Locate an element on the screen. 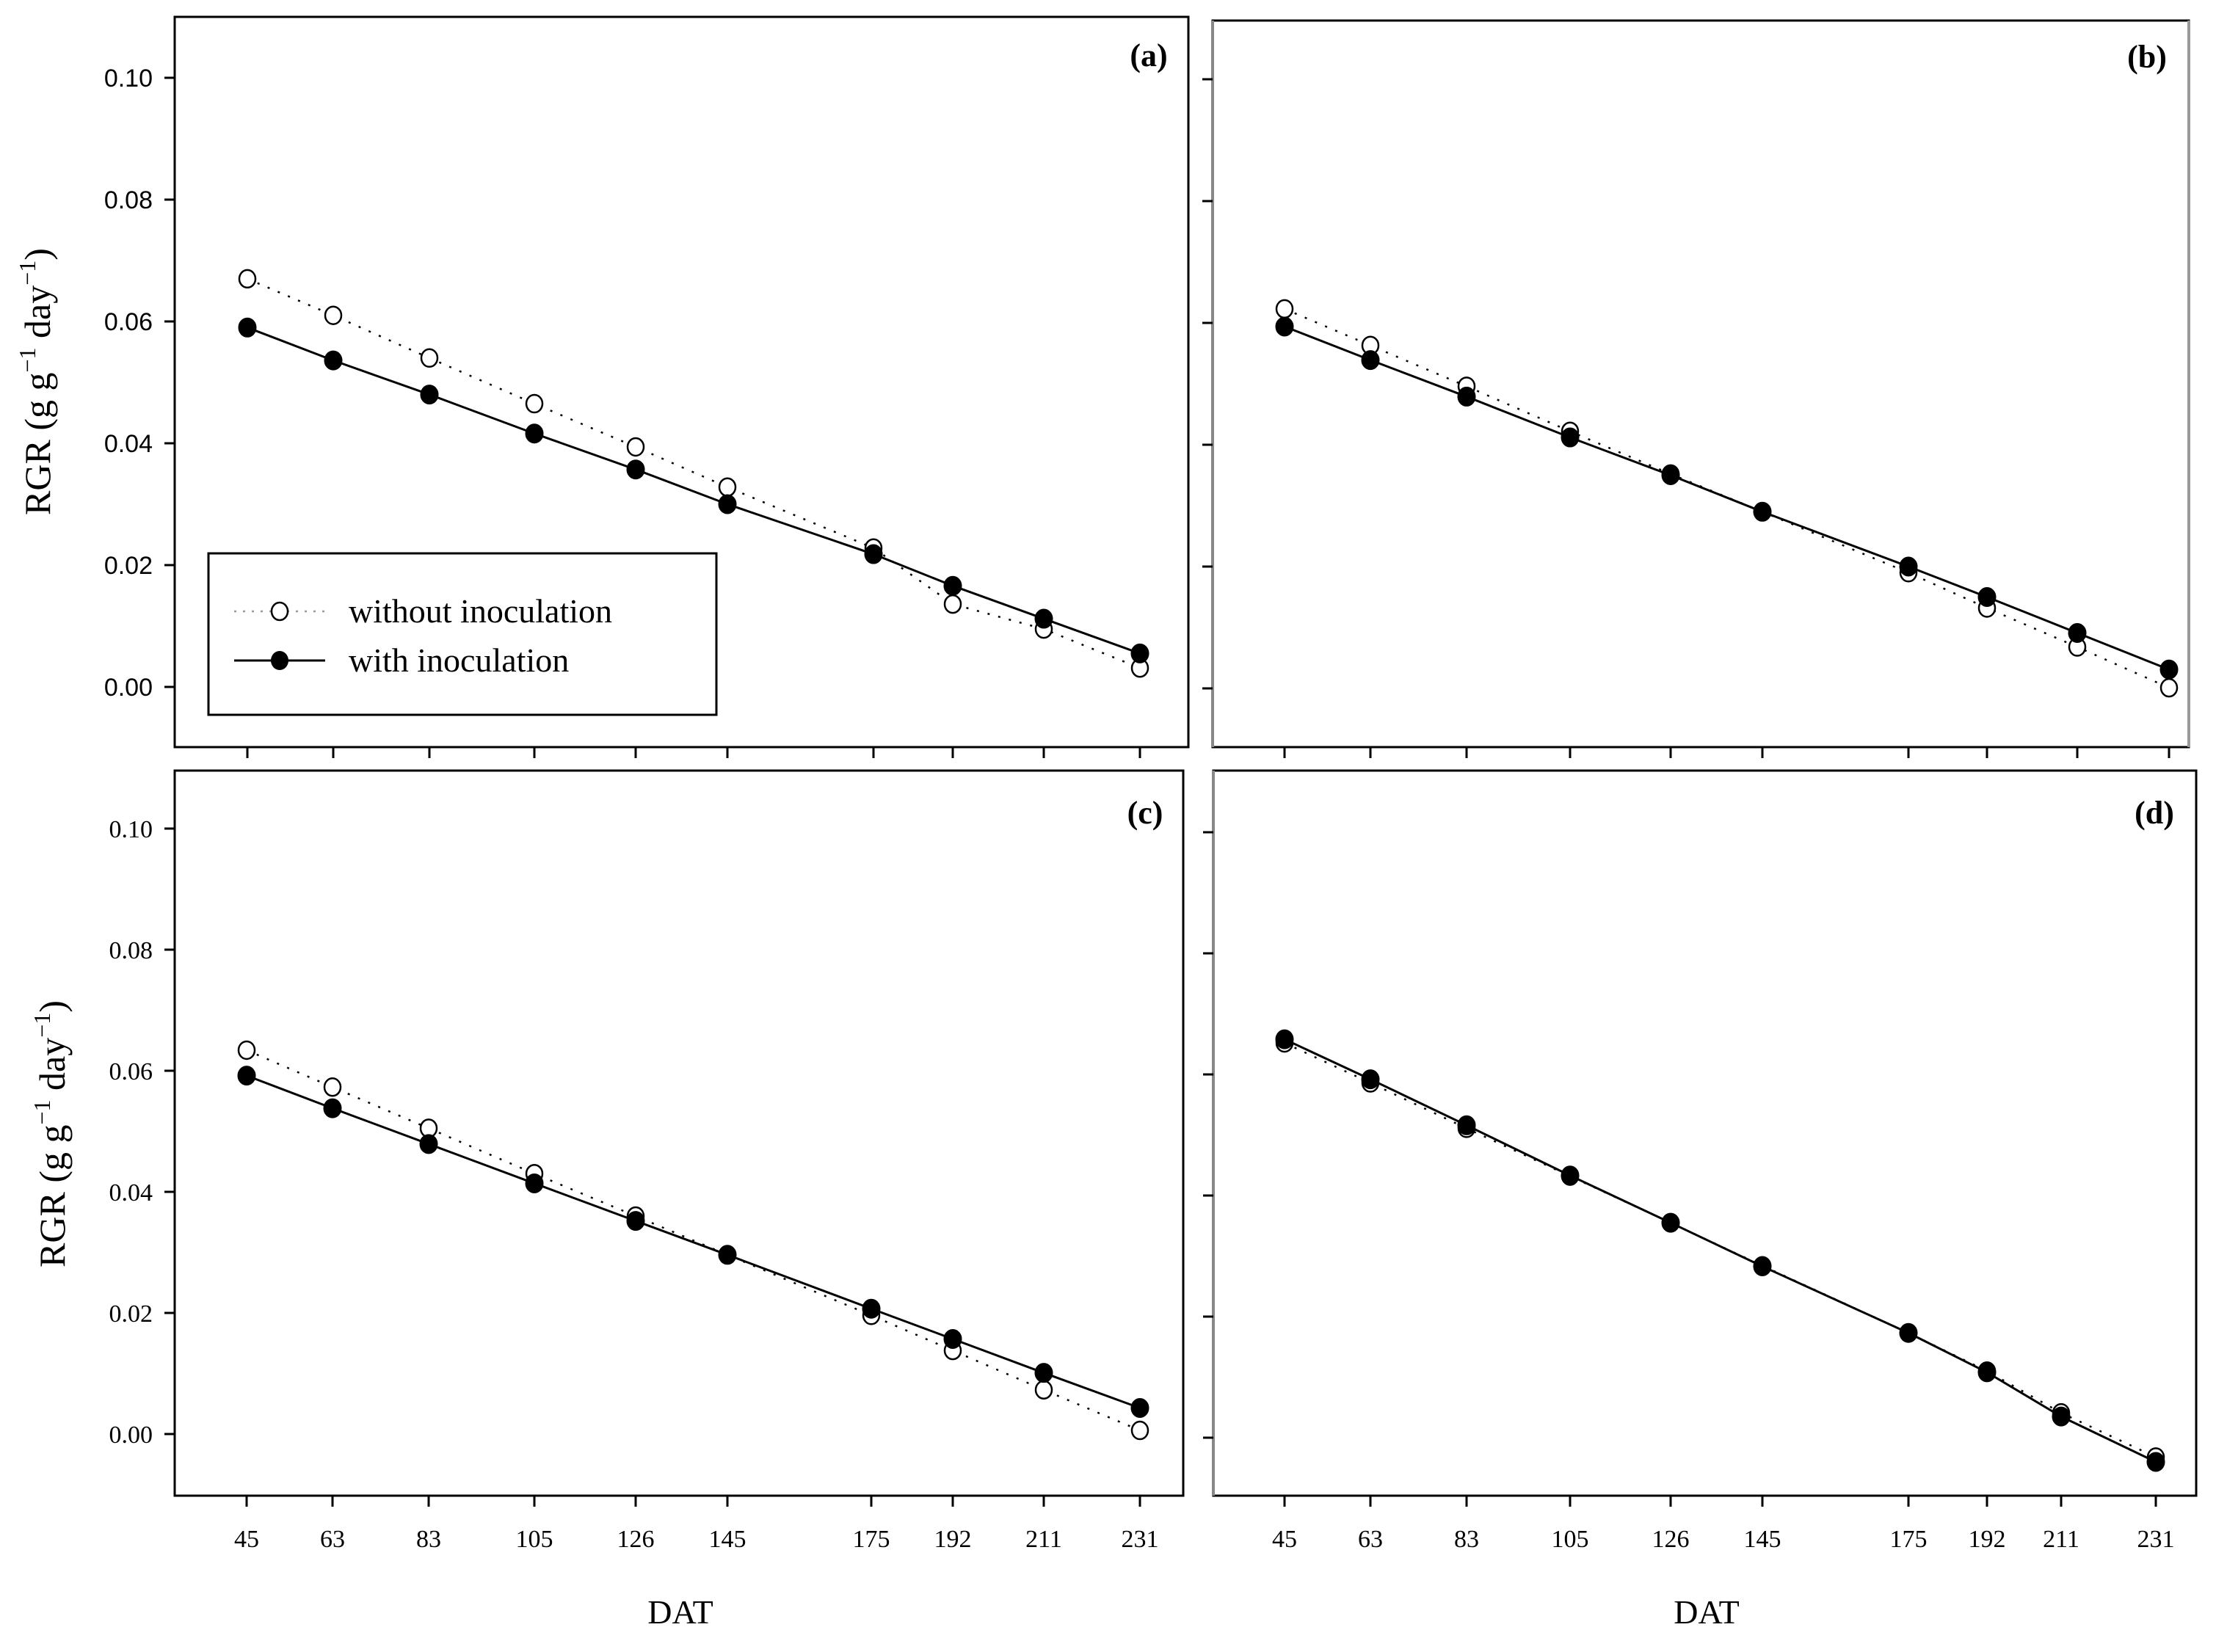 Image resolution: width=2216 pixels, height=1652 pixels. panel-label: (c) is located at coordinates (1145, 813).